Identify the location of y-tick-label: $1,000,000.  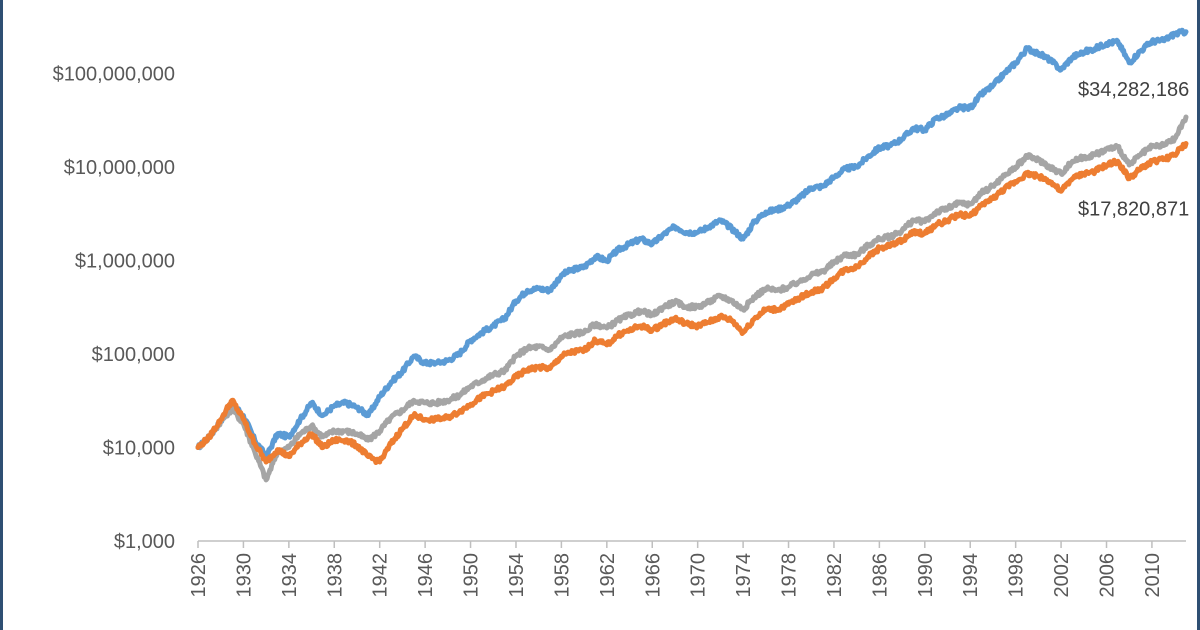
(125, 262).